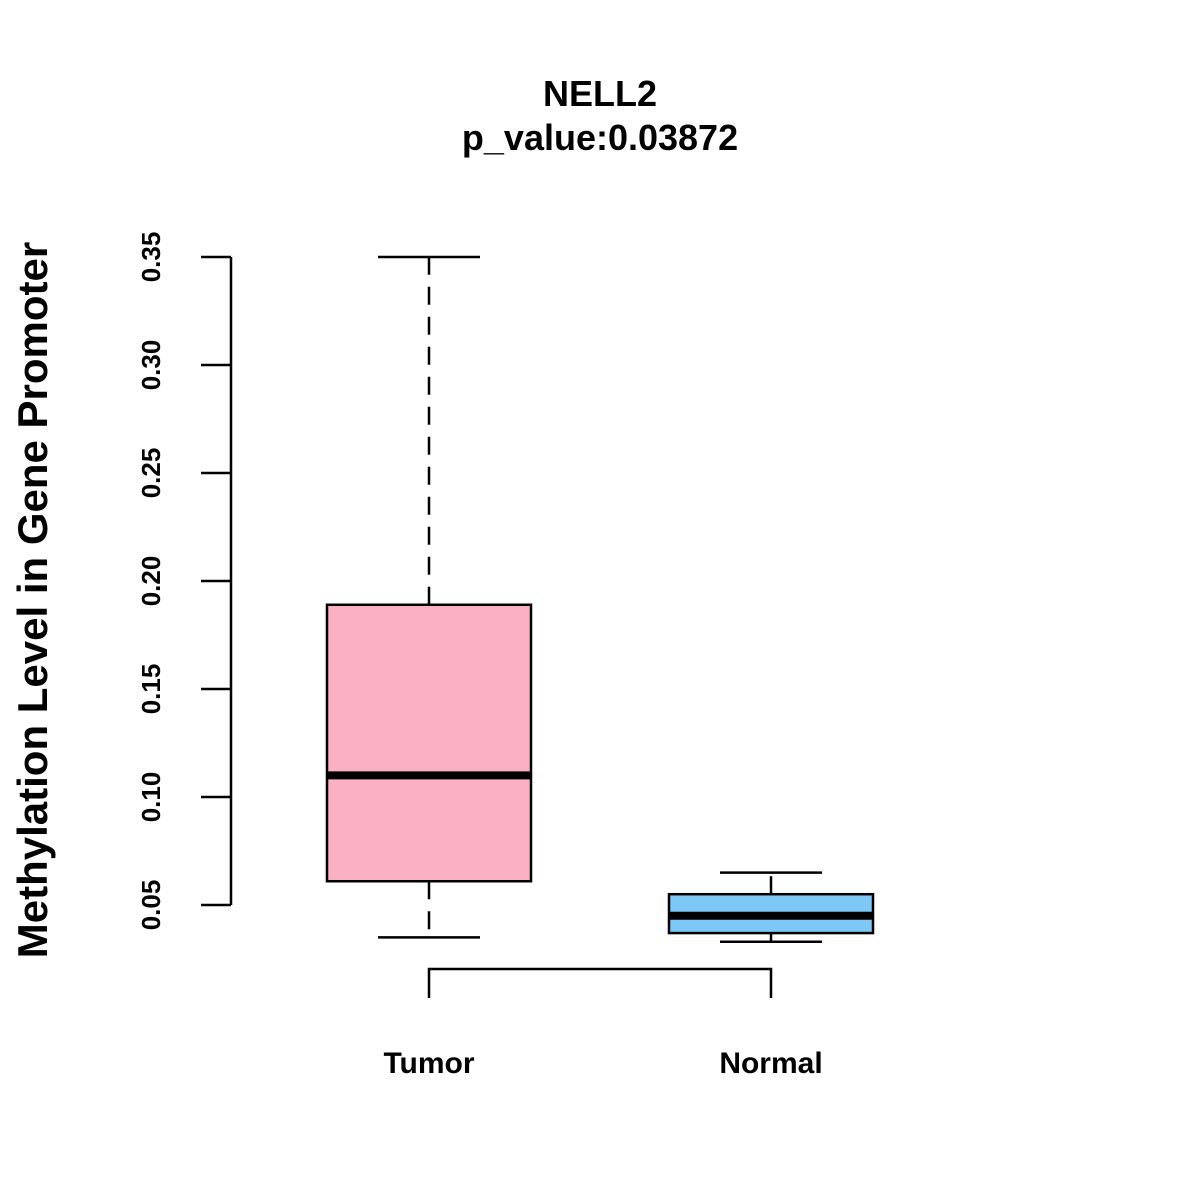 This screenshot has width=1200, height=1200. What do you see at coordinates (600, 137) in the screenshot?
I see `chart-subtitle: p_value:0.03872` at bounding box center [600, 137].